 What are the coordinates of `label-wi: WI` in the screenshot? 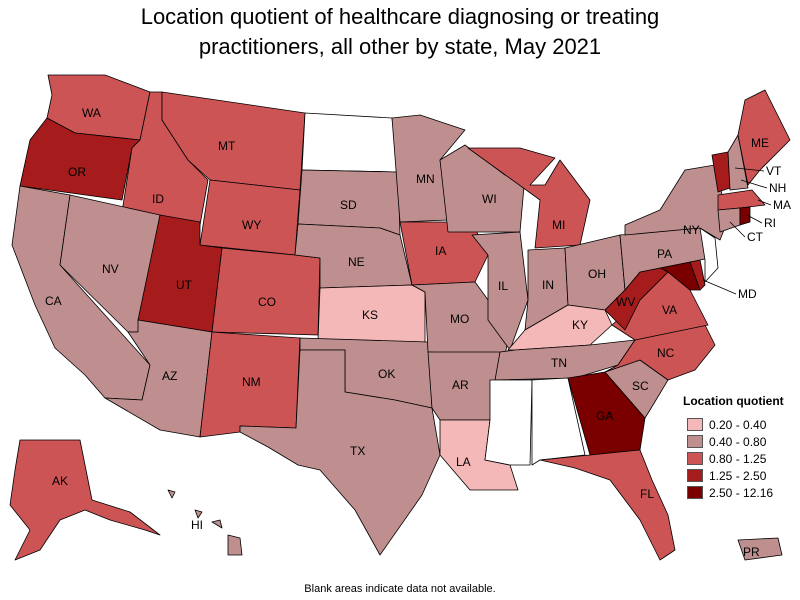 It's located at (489, 199).